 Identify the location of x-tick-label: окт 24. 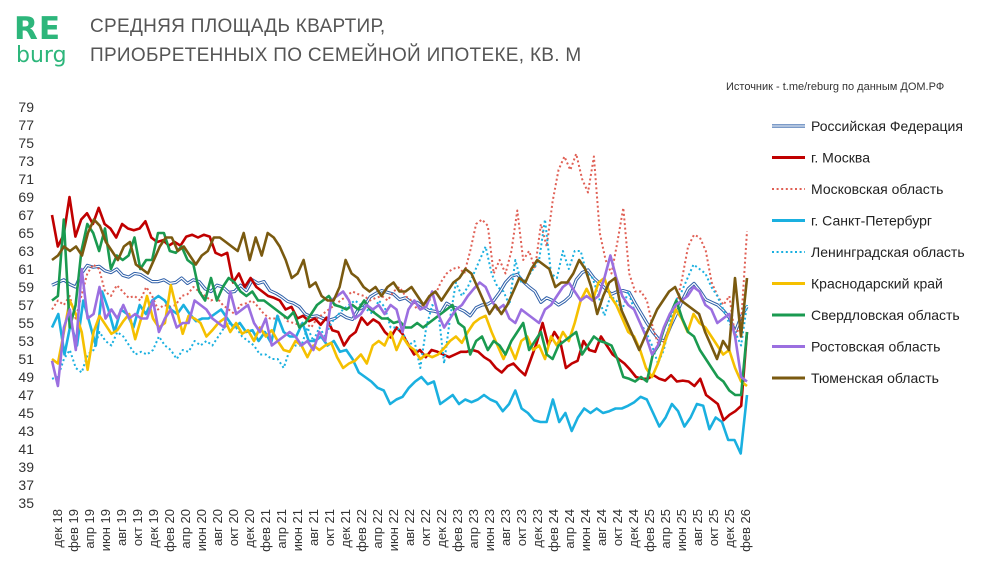
(617, 527).